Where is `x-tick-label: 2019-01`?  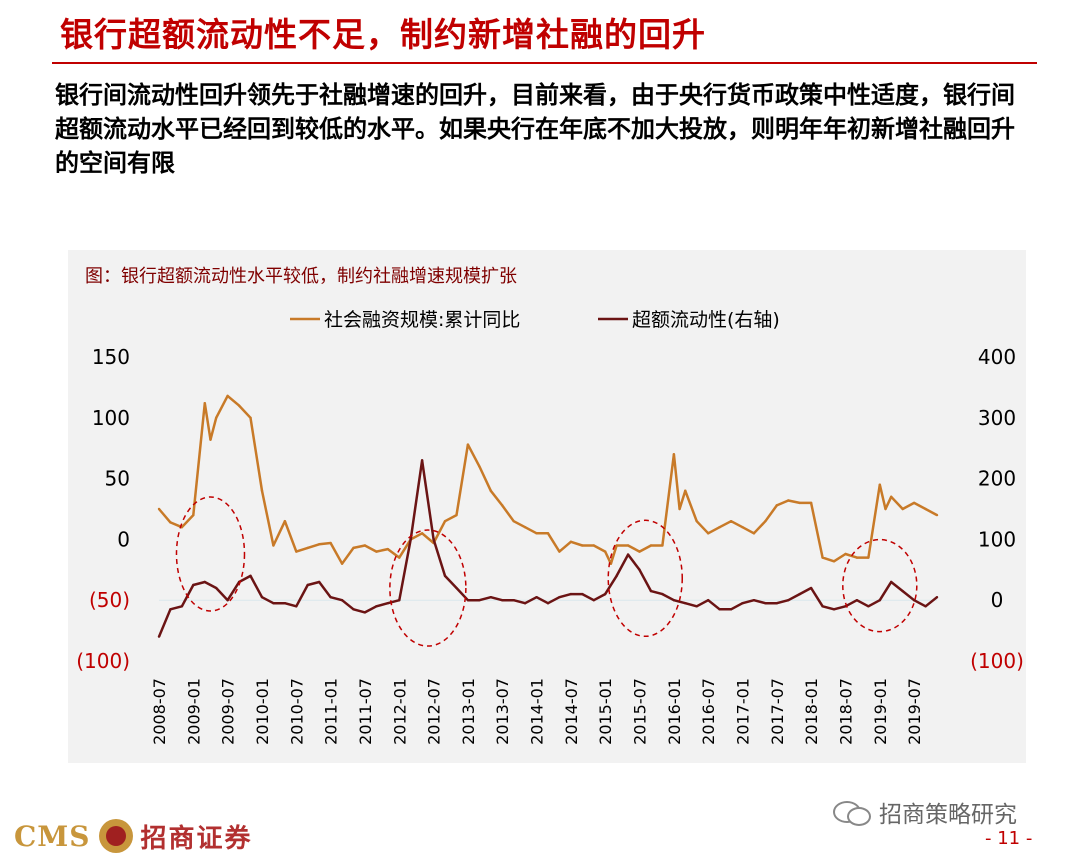
x-tick-label: 2019-01 is located at coordinates (880, 711).